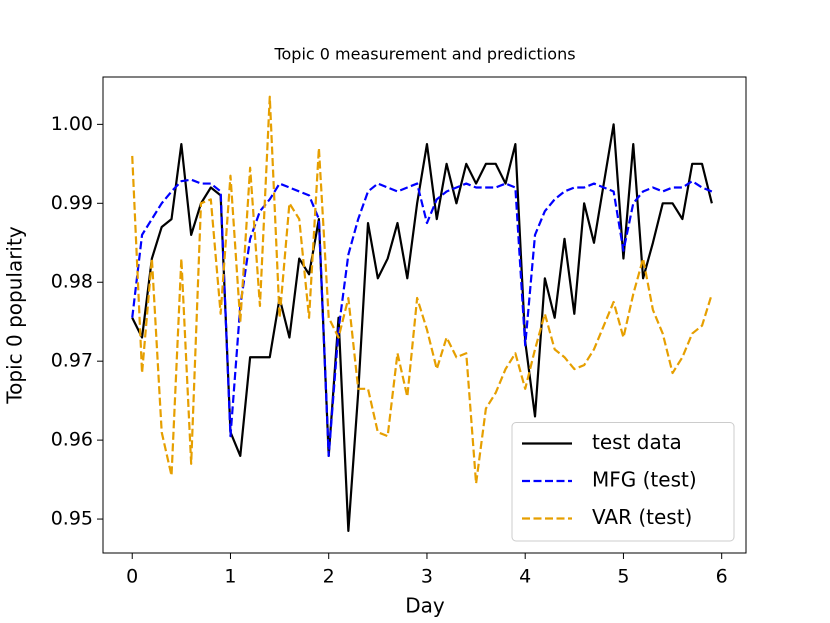  What do you see at coordinates (132, 577) in the screenshot?
I see `x-tick-label: 0` at bounding box center [132, 577].